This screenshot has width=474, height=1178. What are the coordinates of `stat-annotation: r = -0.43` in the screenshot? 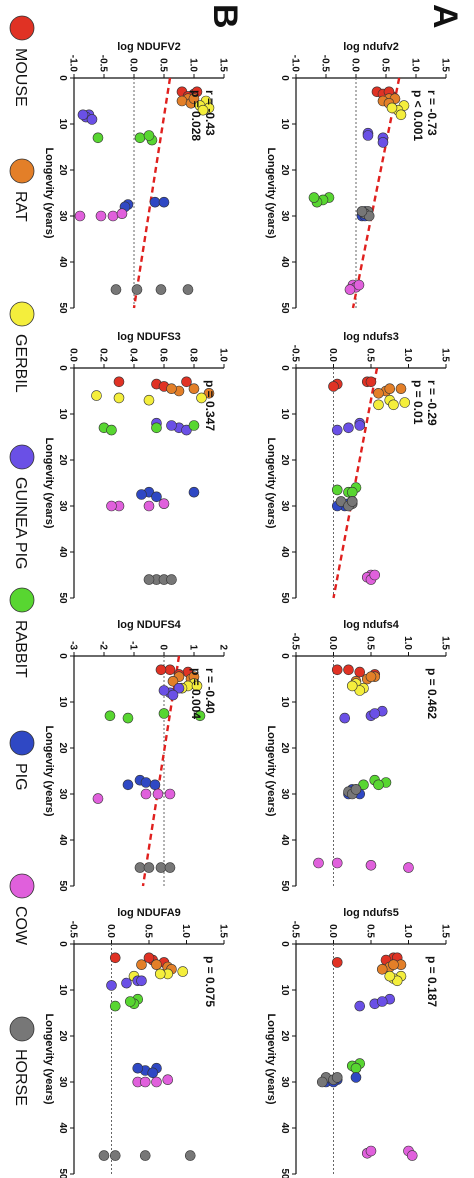 It's located at (210, 113).